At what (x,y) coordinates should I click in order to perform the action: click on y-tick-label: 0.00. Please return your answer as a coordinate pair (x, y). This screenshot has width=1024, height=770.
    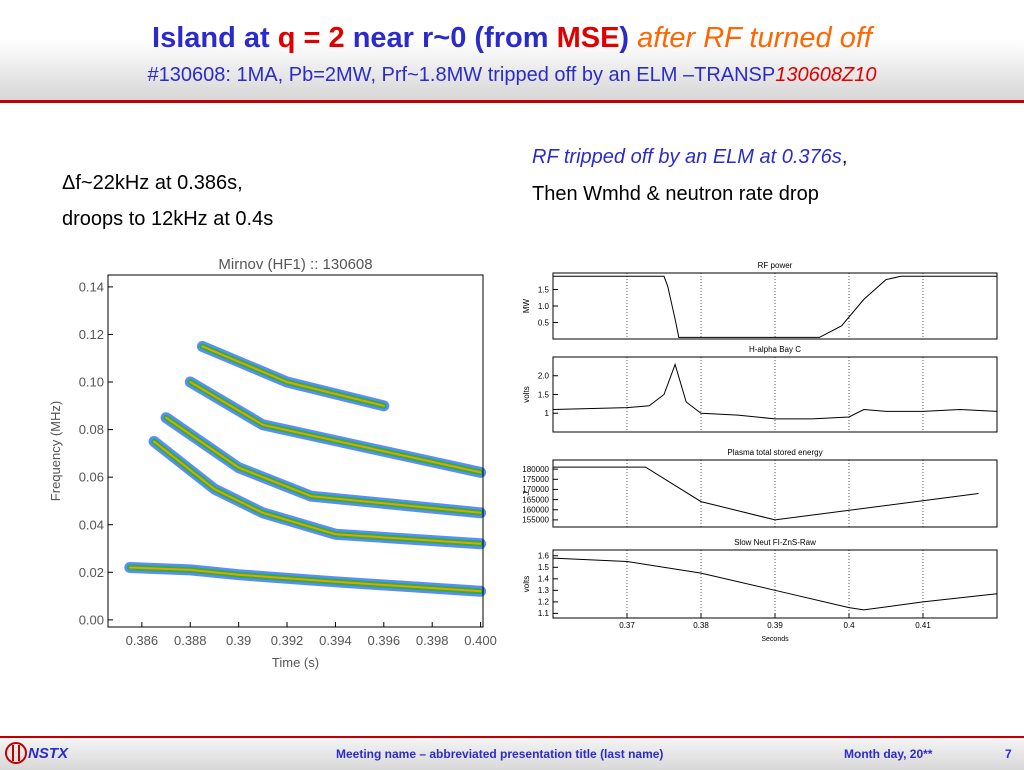
    Looking at the image, I should click on (91, 619).